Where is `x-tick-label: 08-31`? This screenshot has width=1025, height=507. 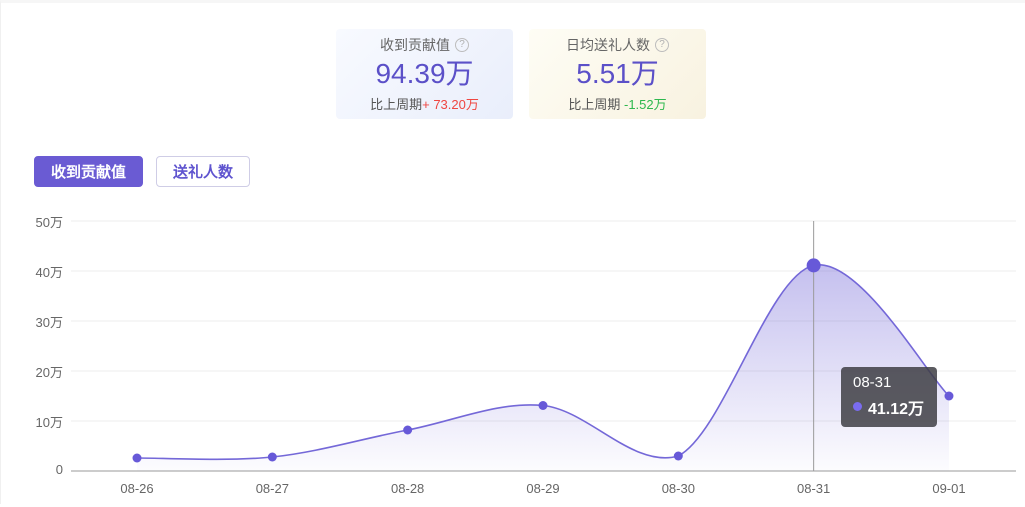 x-tick-label: 08-31 is located at coordinates (814, 488).